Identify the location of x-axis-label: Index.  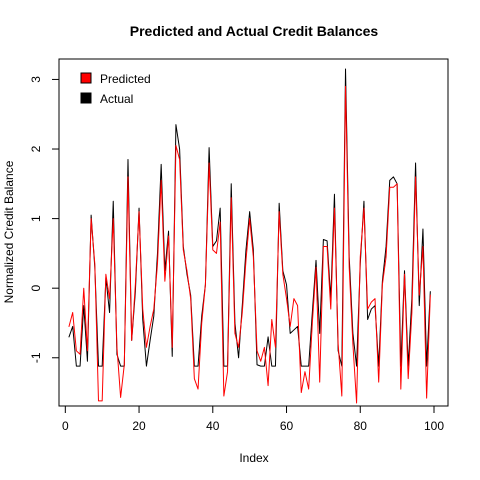
(253, 458).